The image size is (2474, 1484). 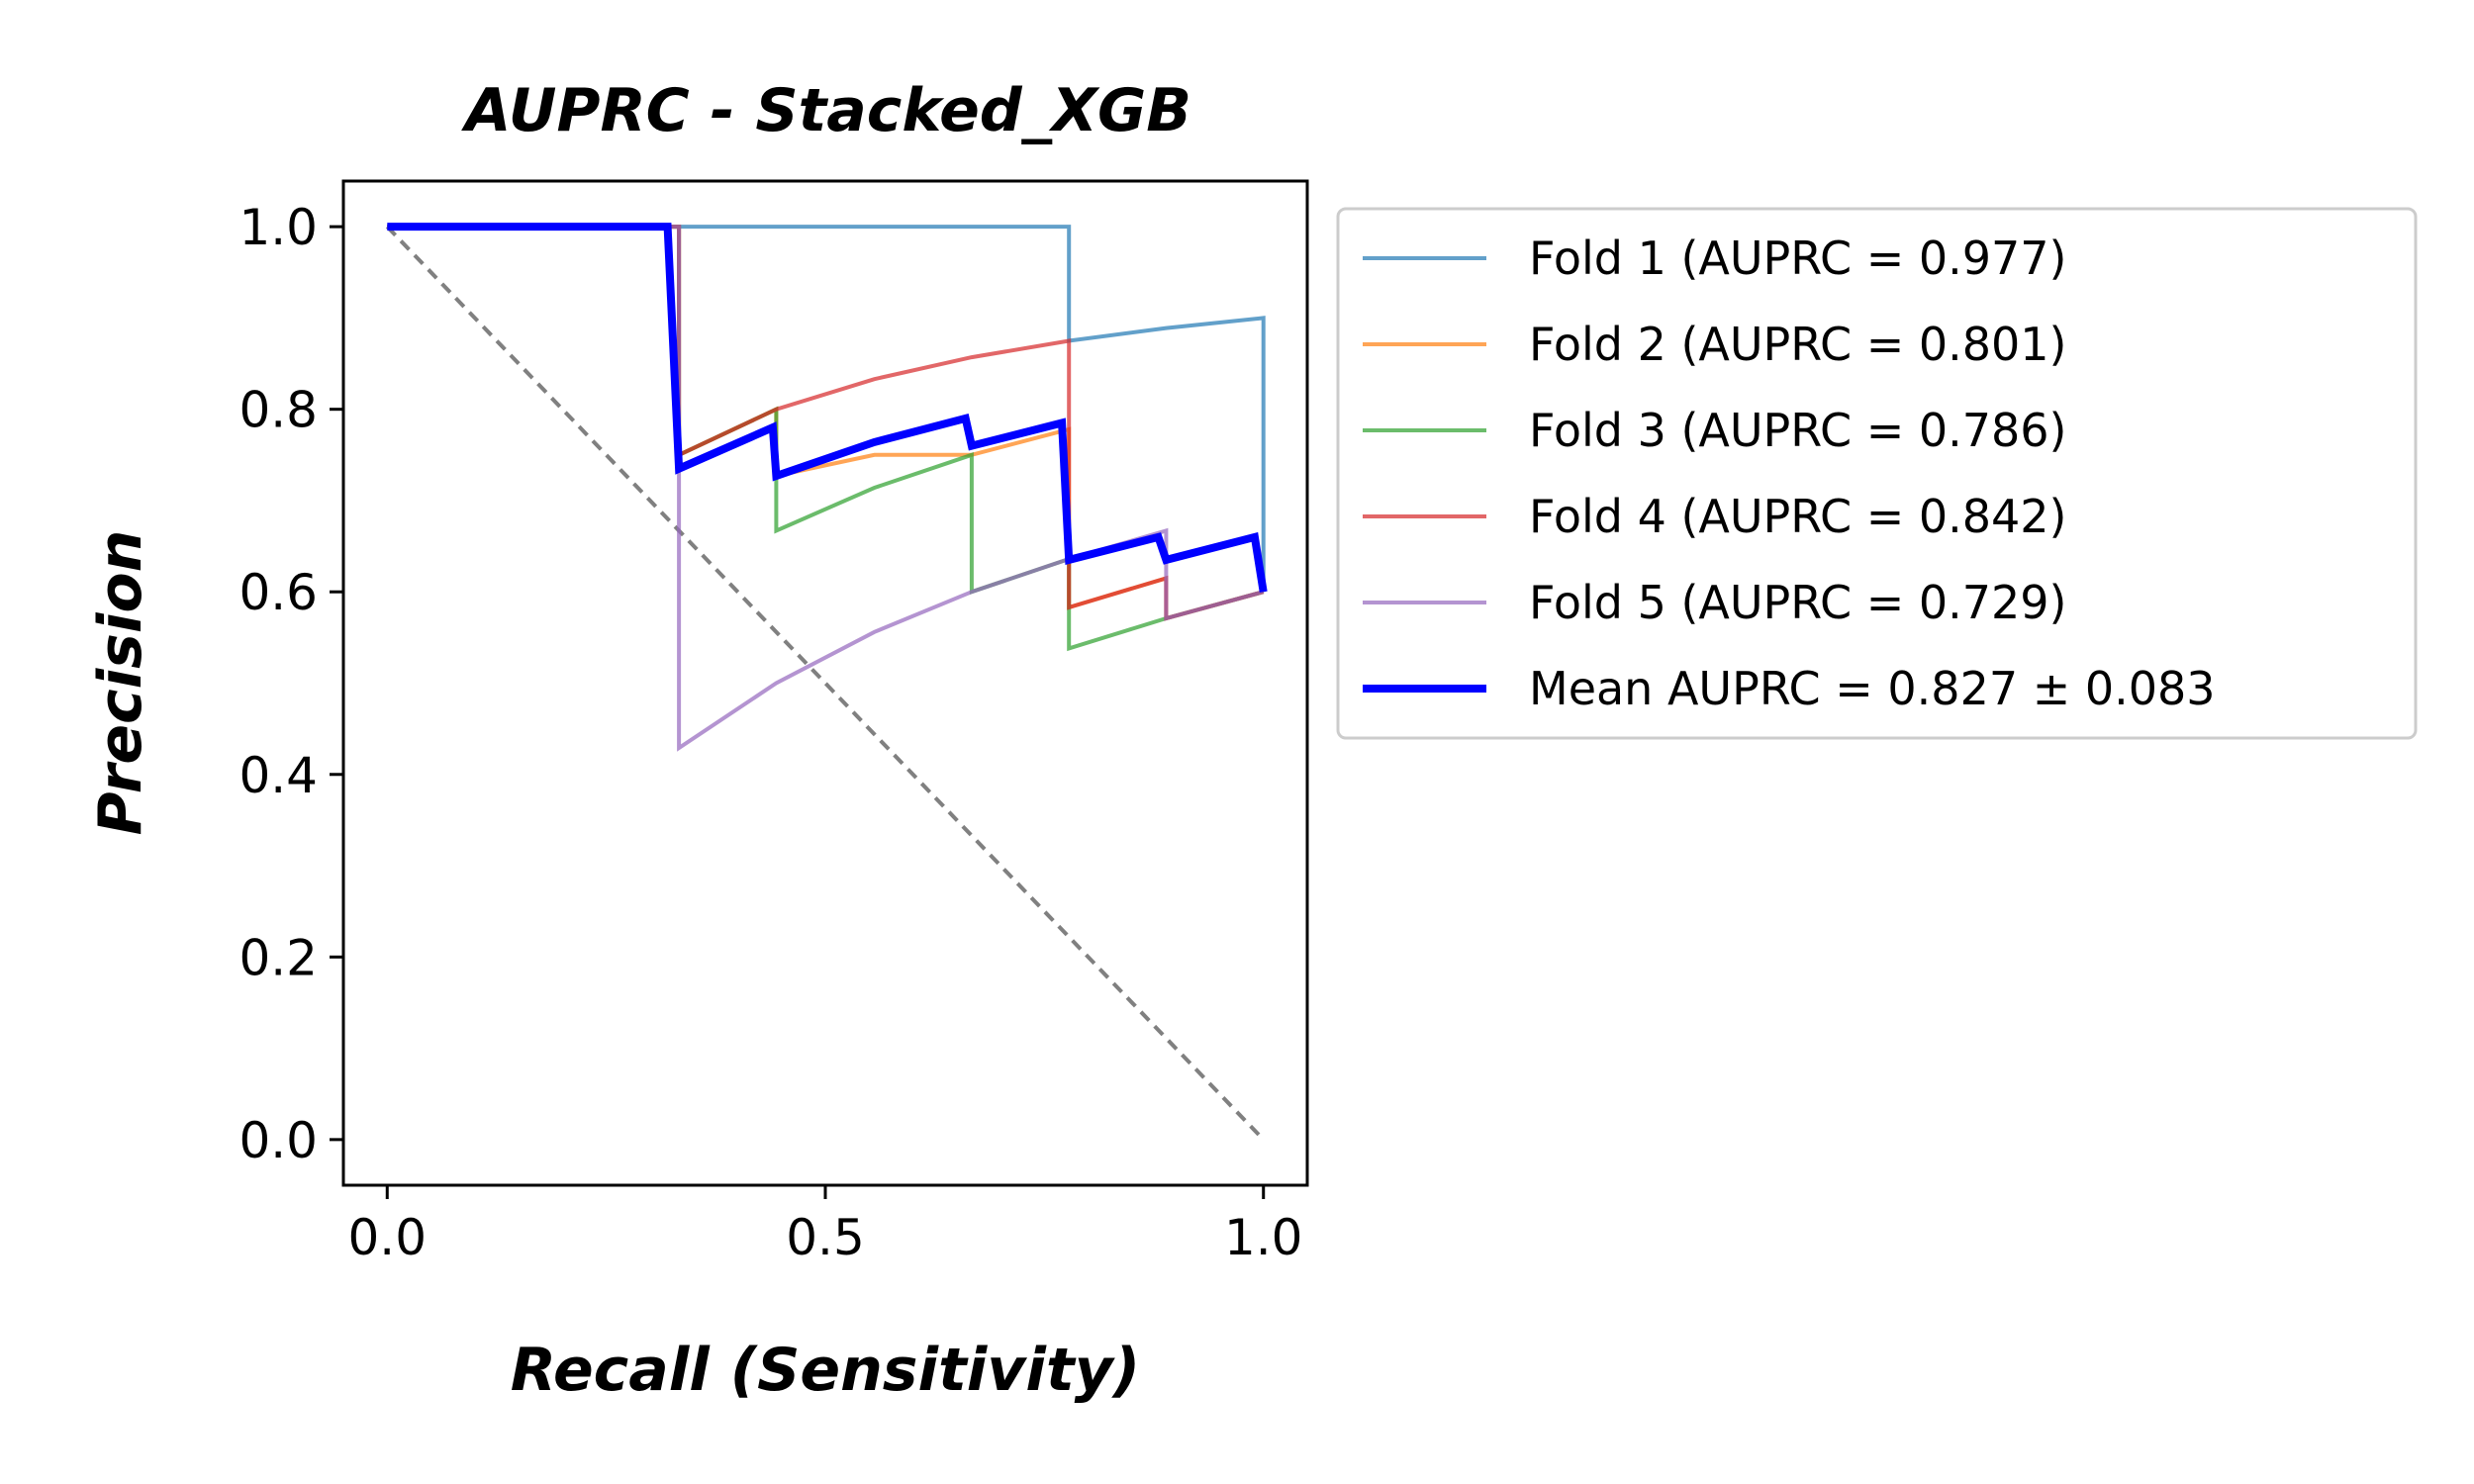 I want to click on legend-item: Mean AUPRC = 0.827 ± 0.083, so click(x=1790, y=688).